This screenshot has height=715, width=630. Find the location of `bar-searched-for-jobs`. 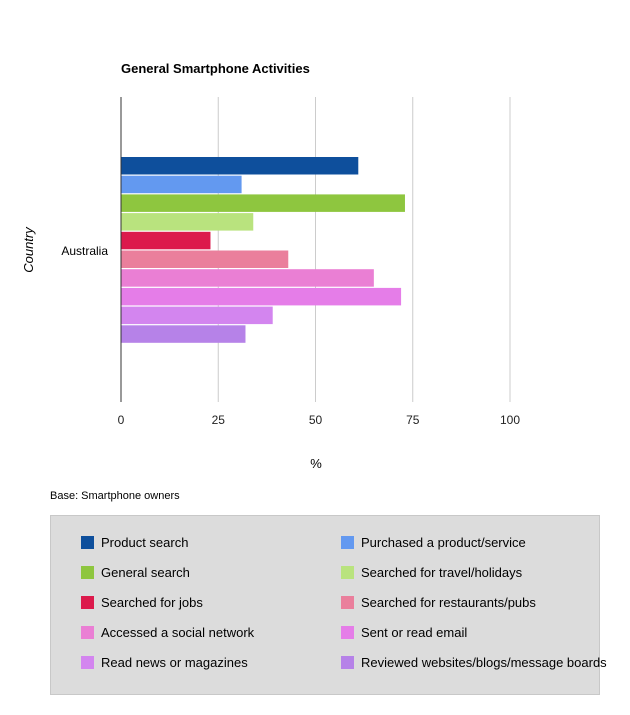

bar-searched-for-jobs is located at coordinates (166, 240).